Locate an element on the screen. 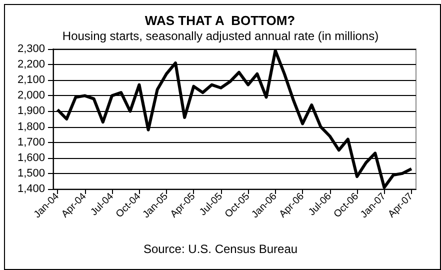  y-tick-label: 1,900 is located at coordinates (31, 111).